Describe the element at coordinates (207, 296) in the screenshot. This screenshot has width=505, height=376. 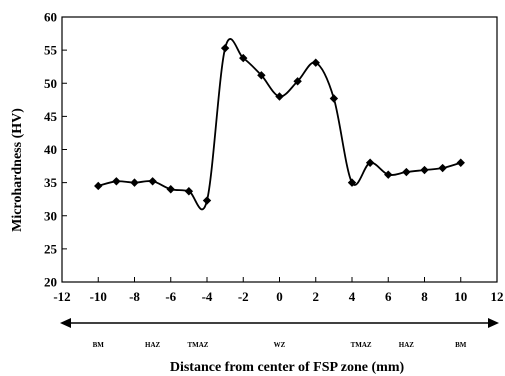
I see `x-tick-label: -4` at that location.